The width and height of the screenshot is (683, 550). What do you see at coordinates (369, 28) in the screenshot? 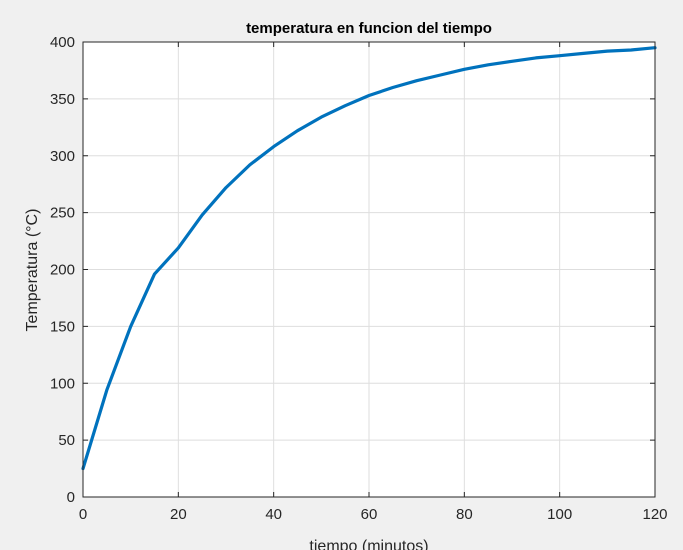
I see `chart-title: temperatura en funcion del tiempo` at bounding box center [369, 28].